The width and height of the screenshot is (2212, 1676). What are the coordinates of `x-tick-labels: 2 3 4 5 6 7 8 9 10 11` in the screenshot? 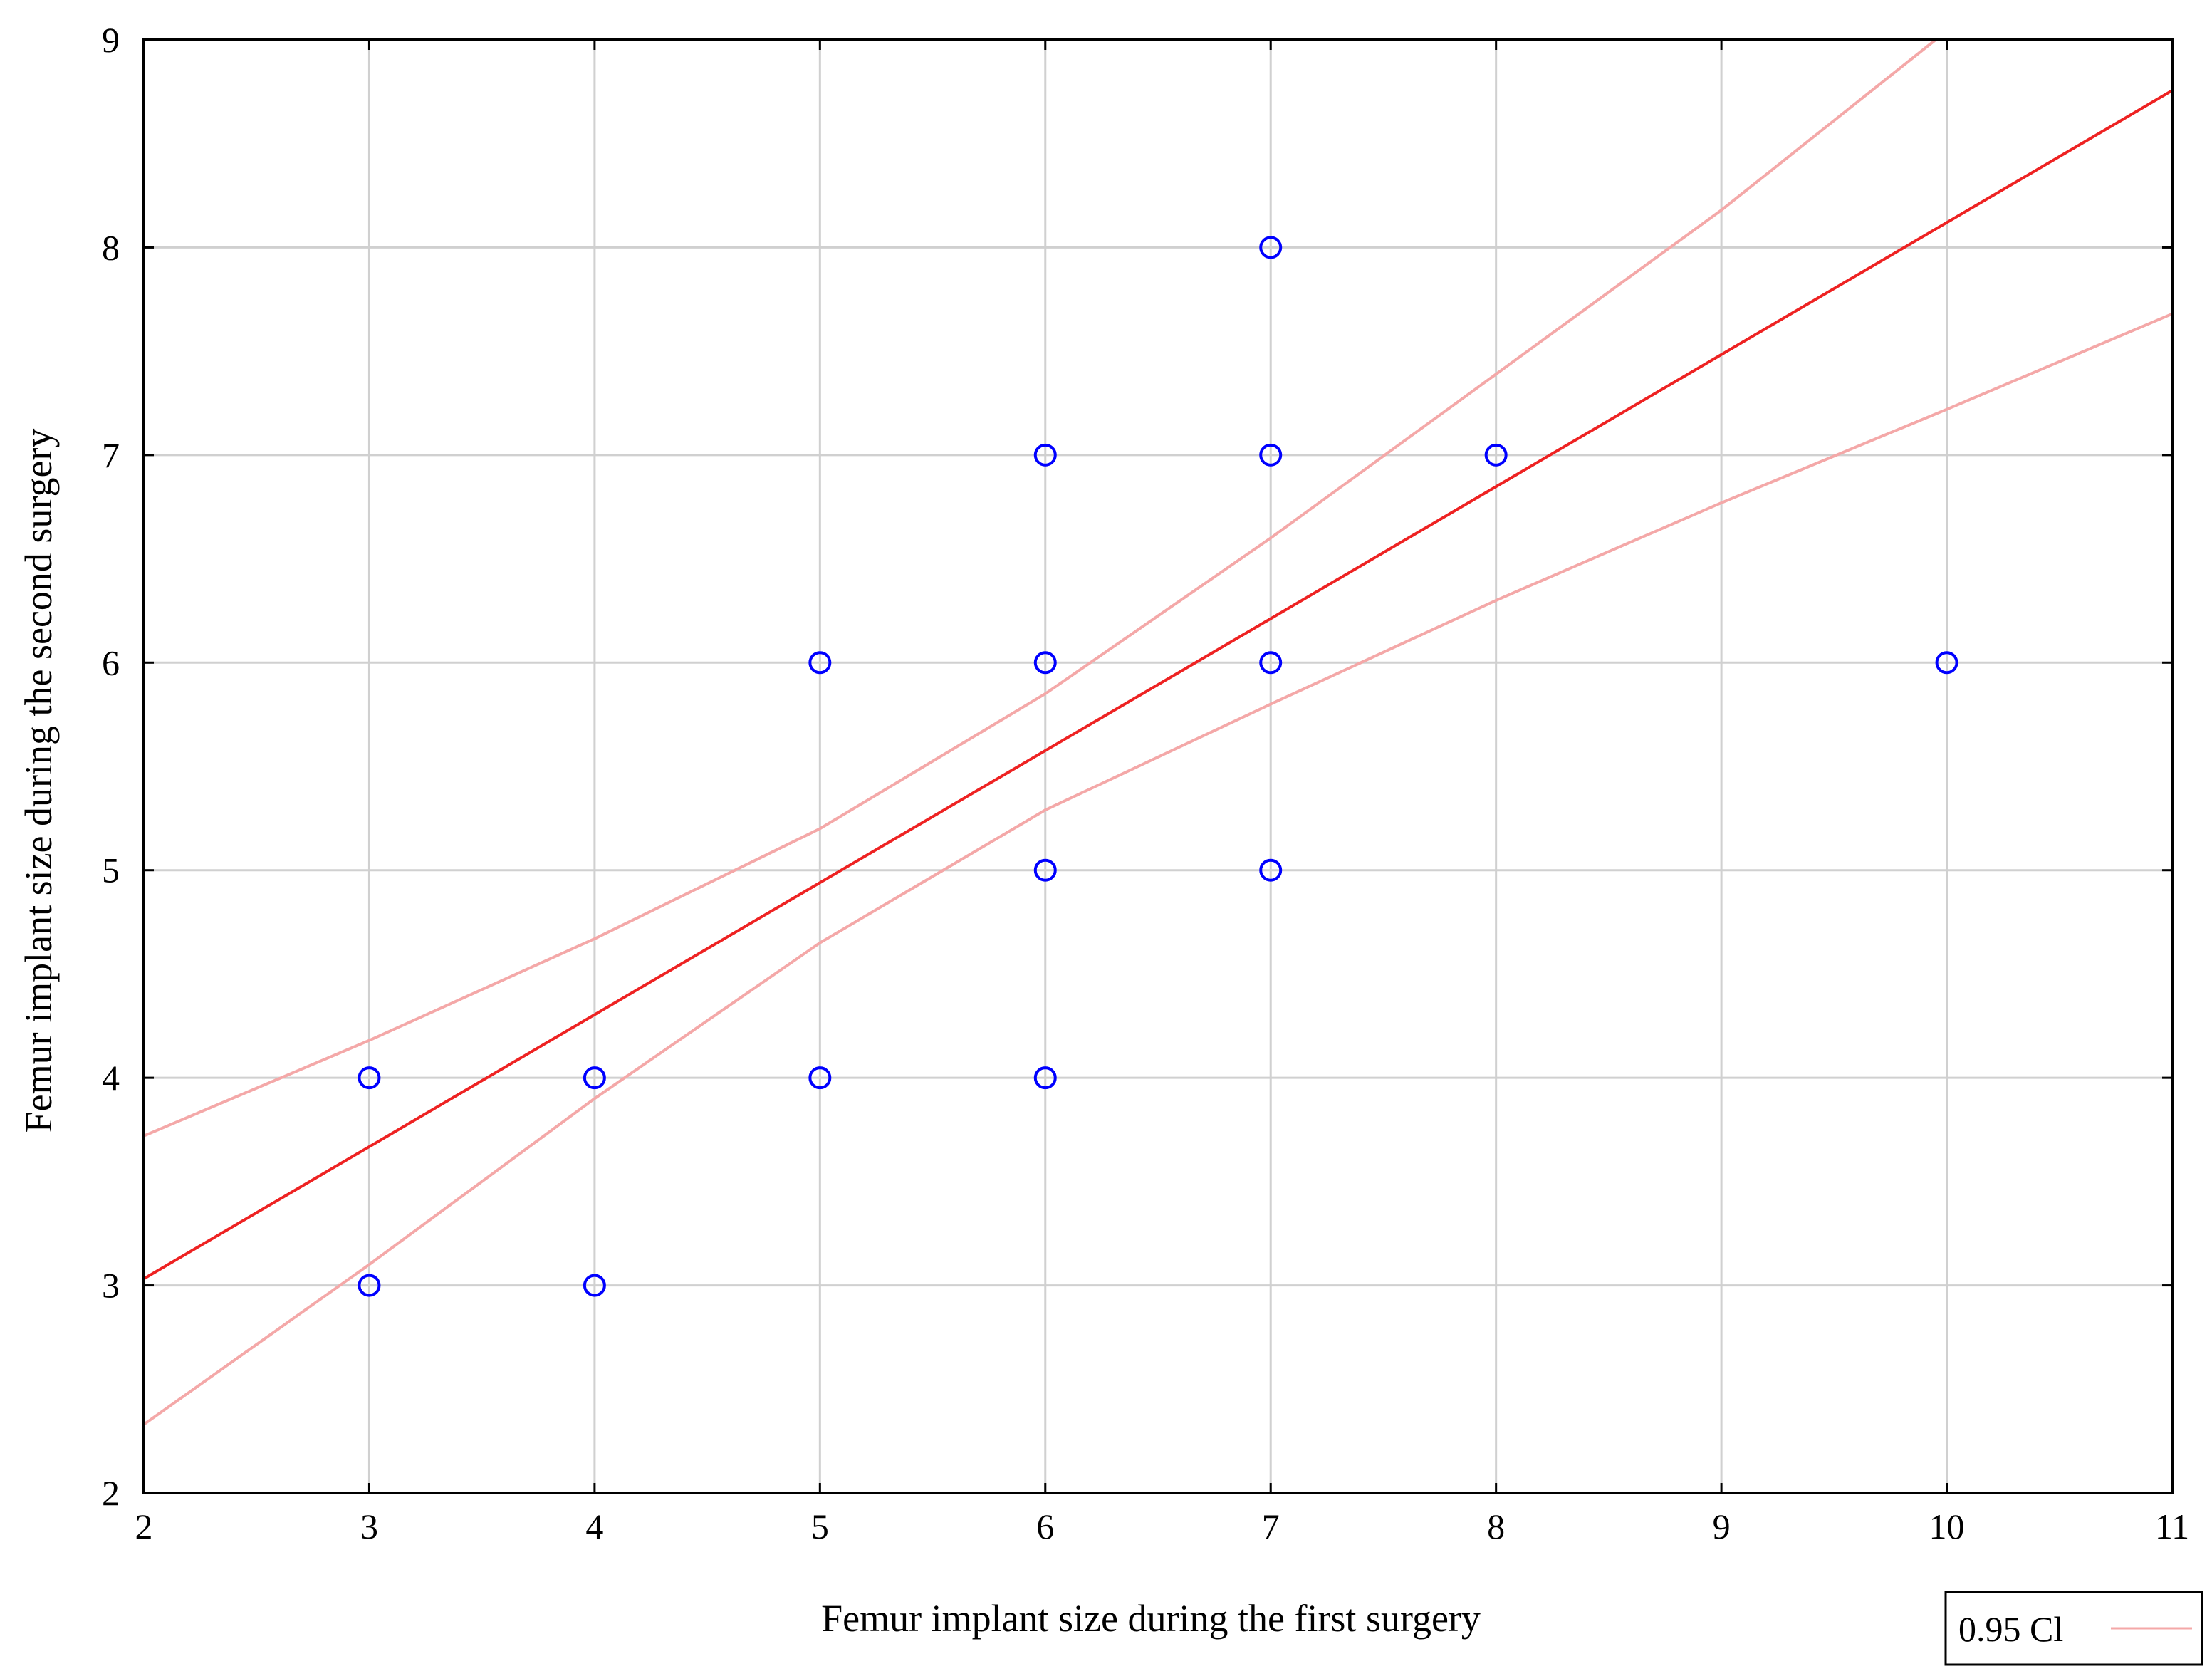 It's located at (1162, 1526).